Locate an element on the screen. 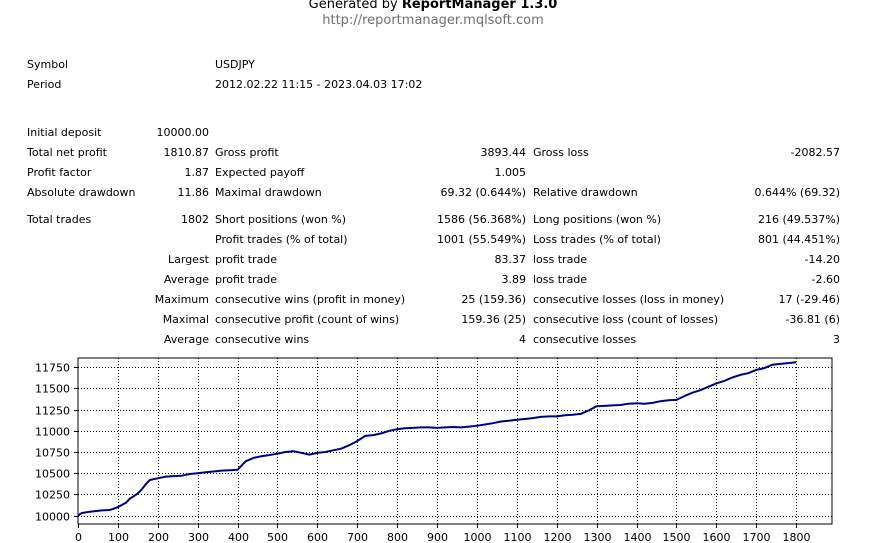 This screenshot has width=872, height=543. y-tick-label: 10250 is located at coordinates (52, 495).